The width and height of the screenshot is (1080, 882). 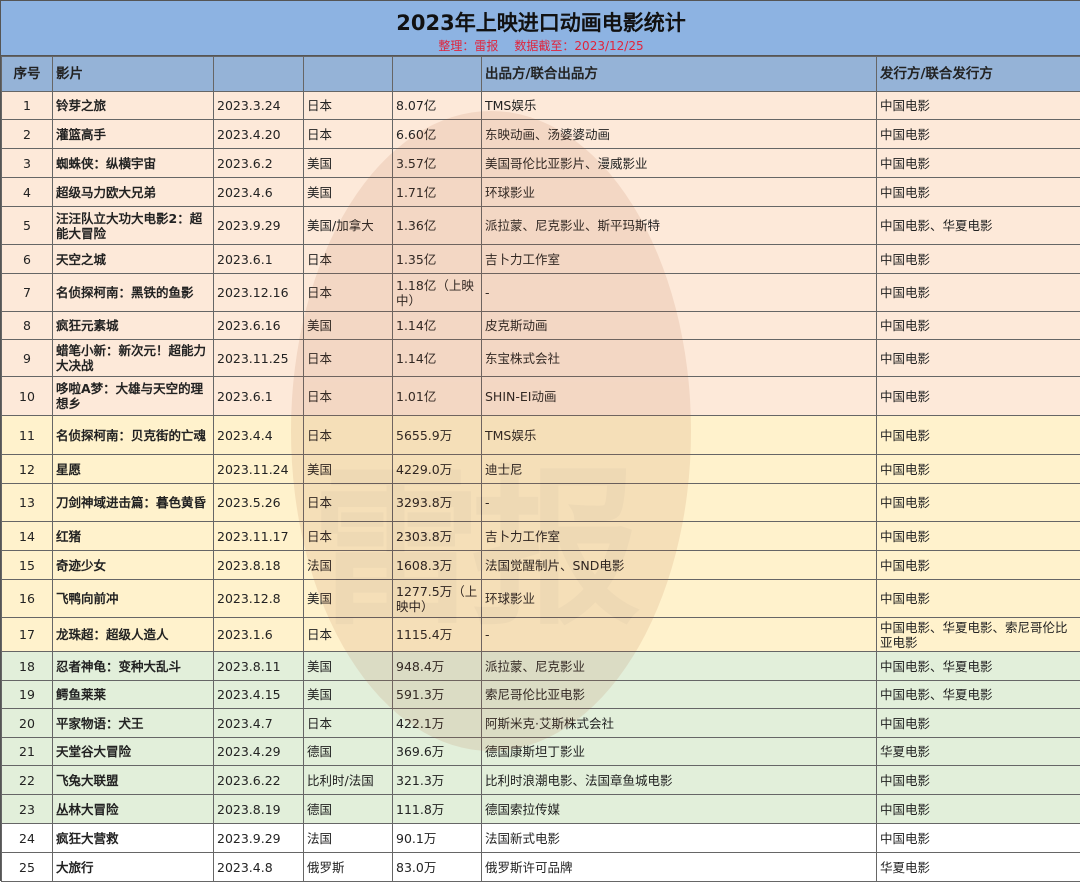 I want to click on cell-producer: 环球影业, so click(x=679, y=192).